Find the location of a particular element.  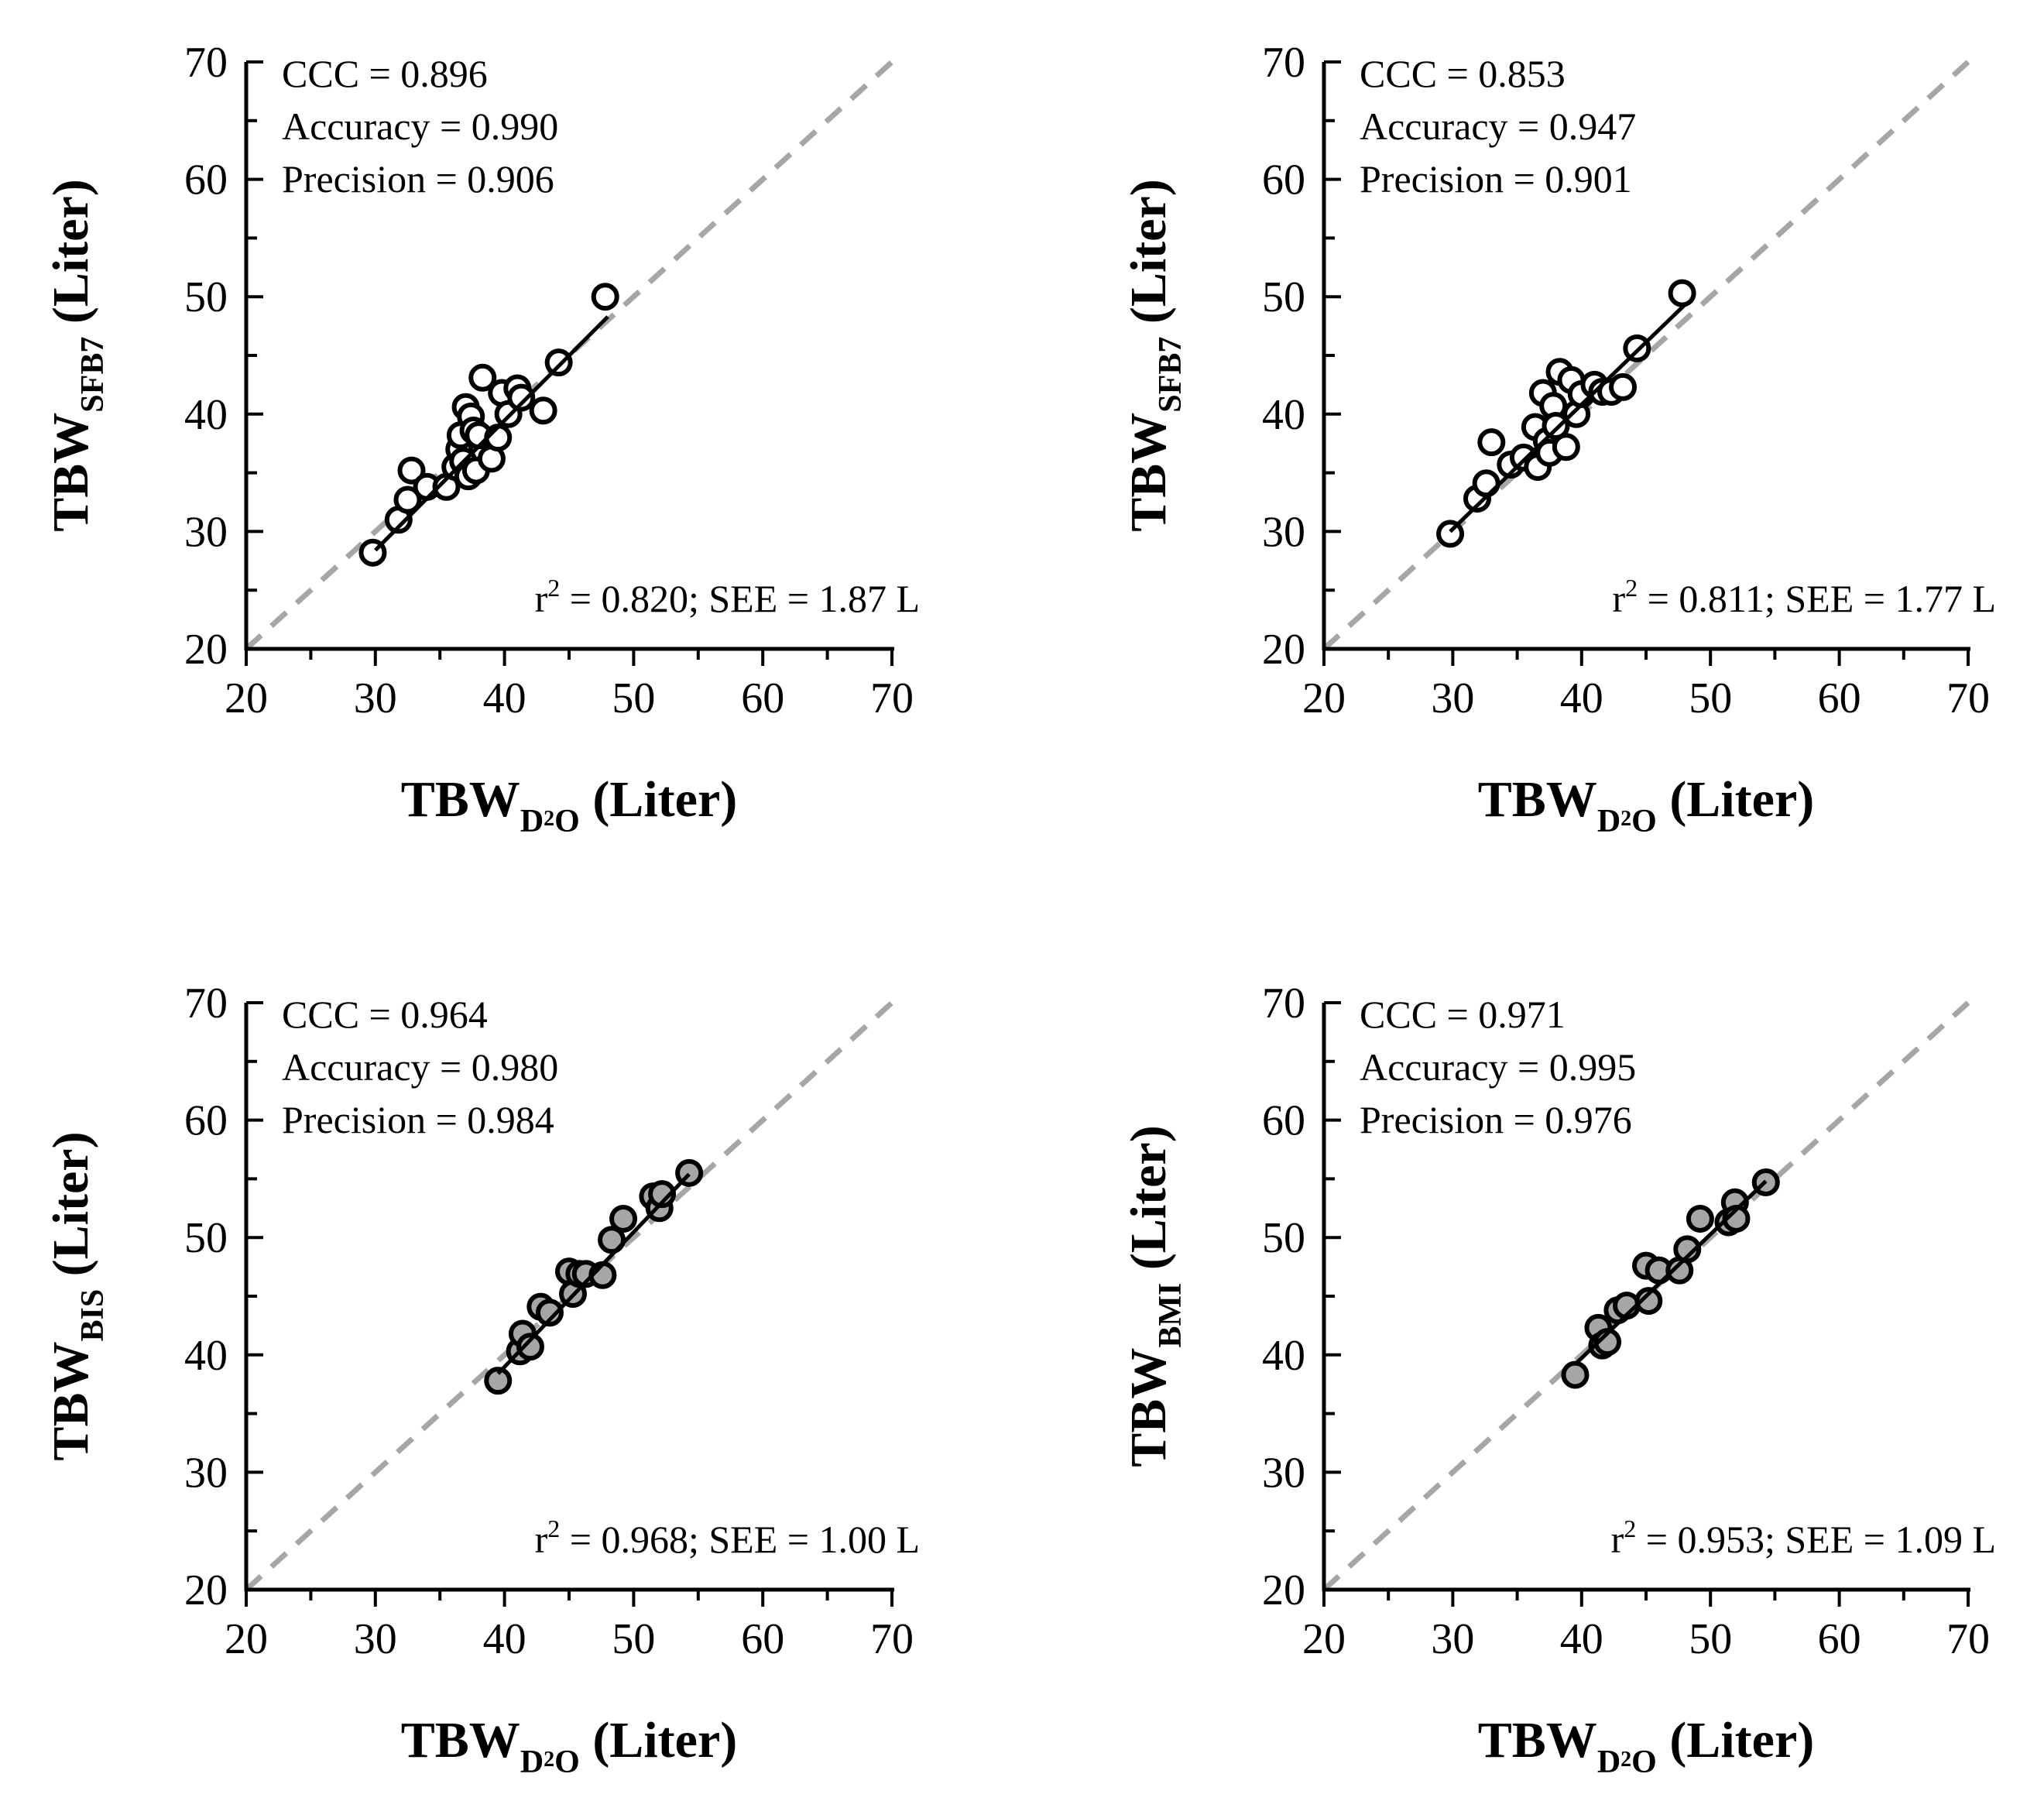

stat-text: Accuracy = 0.947 is located at coordinates (1498, 126).